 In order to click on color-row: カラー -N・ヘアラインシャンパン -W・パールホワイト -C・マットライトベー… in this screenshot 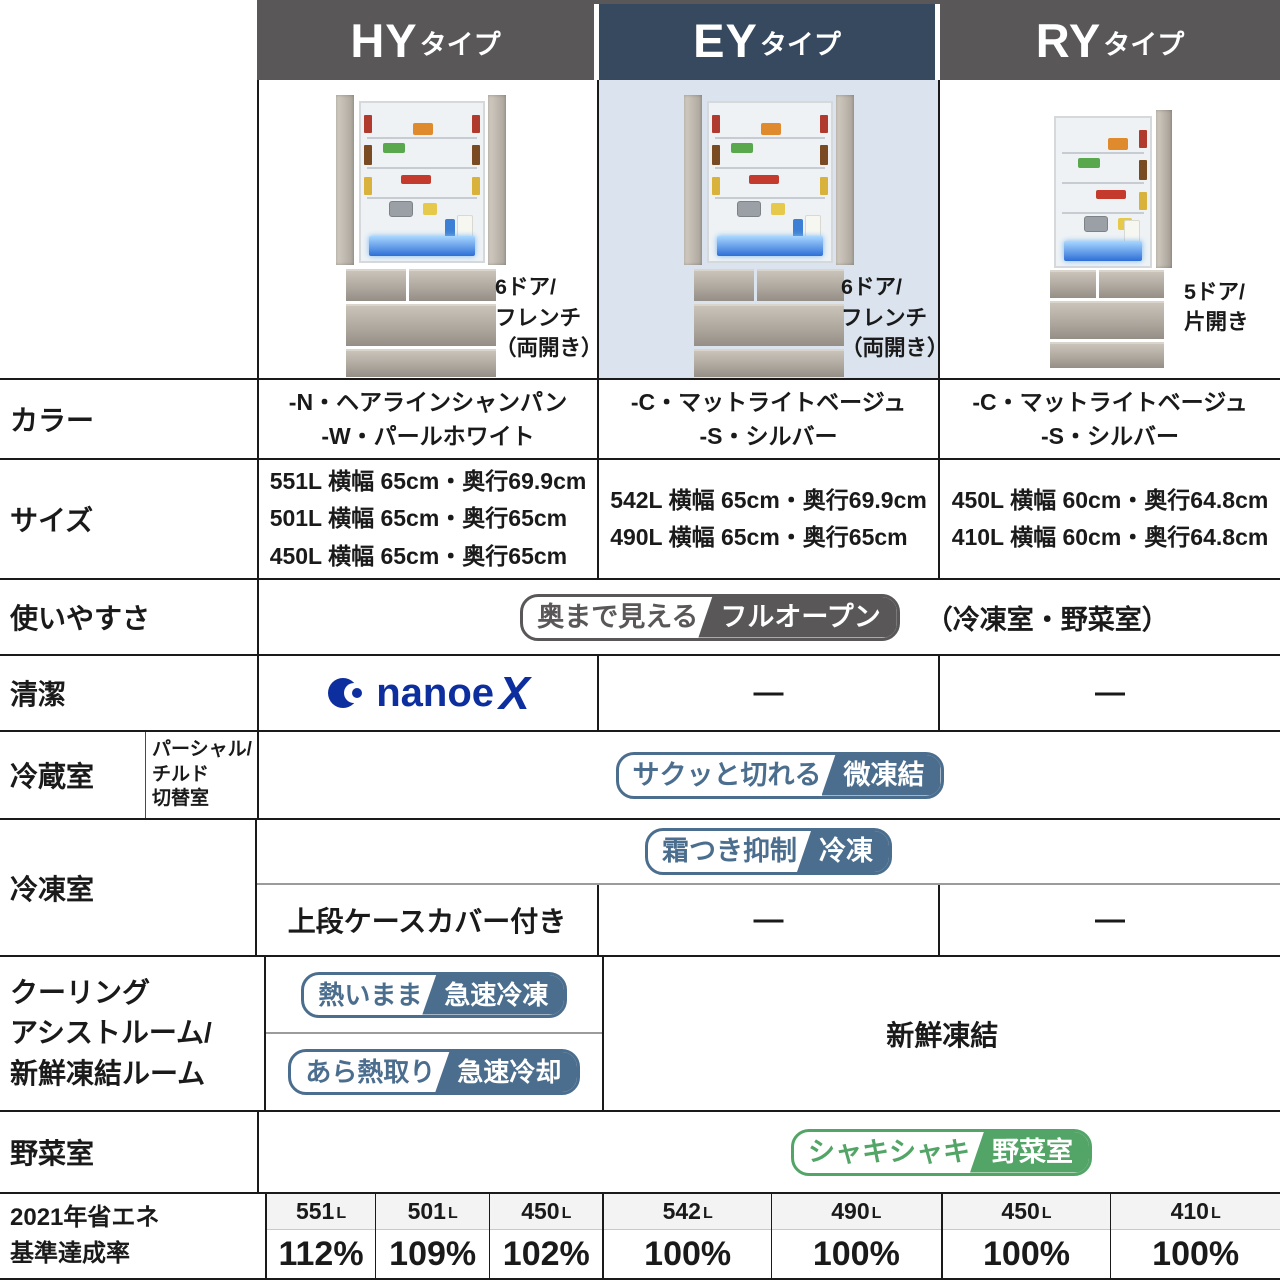, I will do `click(640, 418)`.